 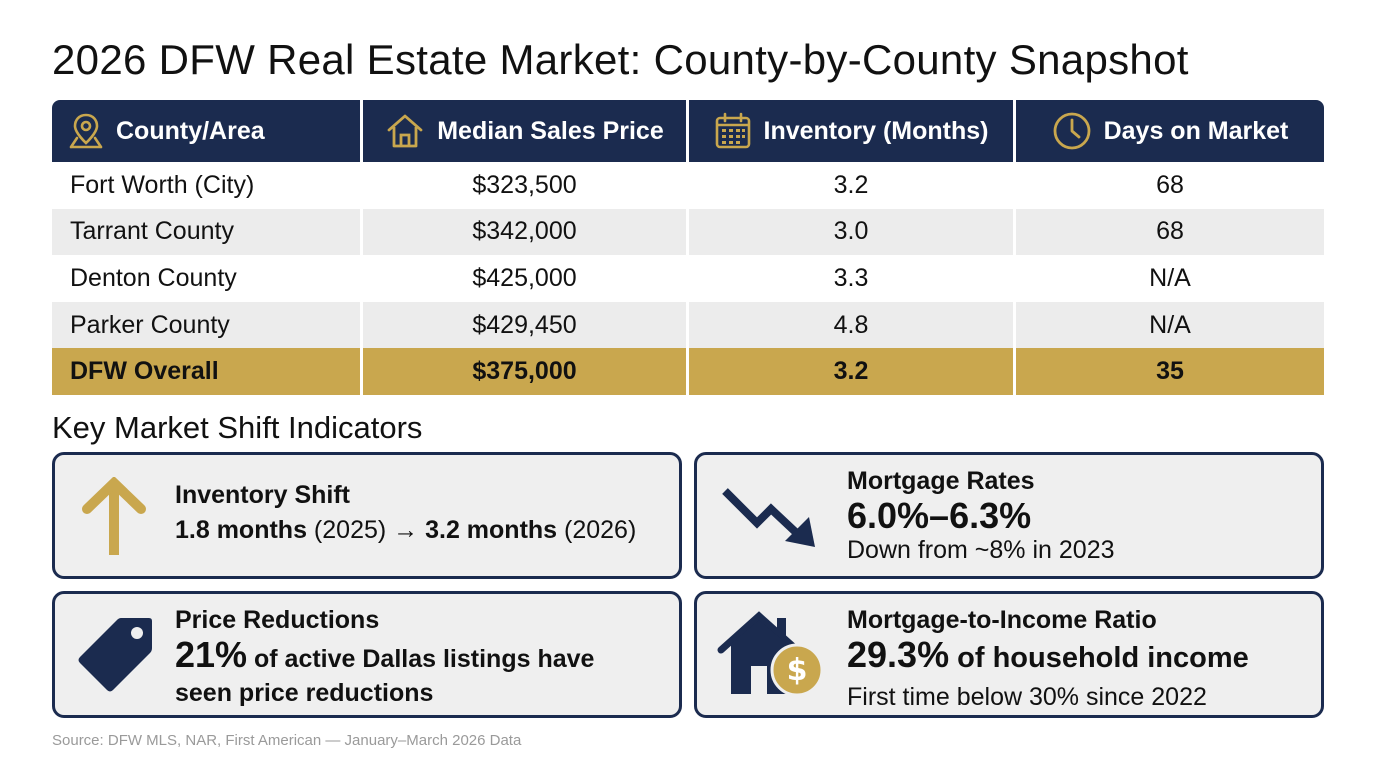 I want to click on mortgage-rates-note: Down from ~8% in 2023, so click(x=981, y=550).